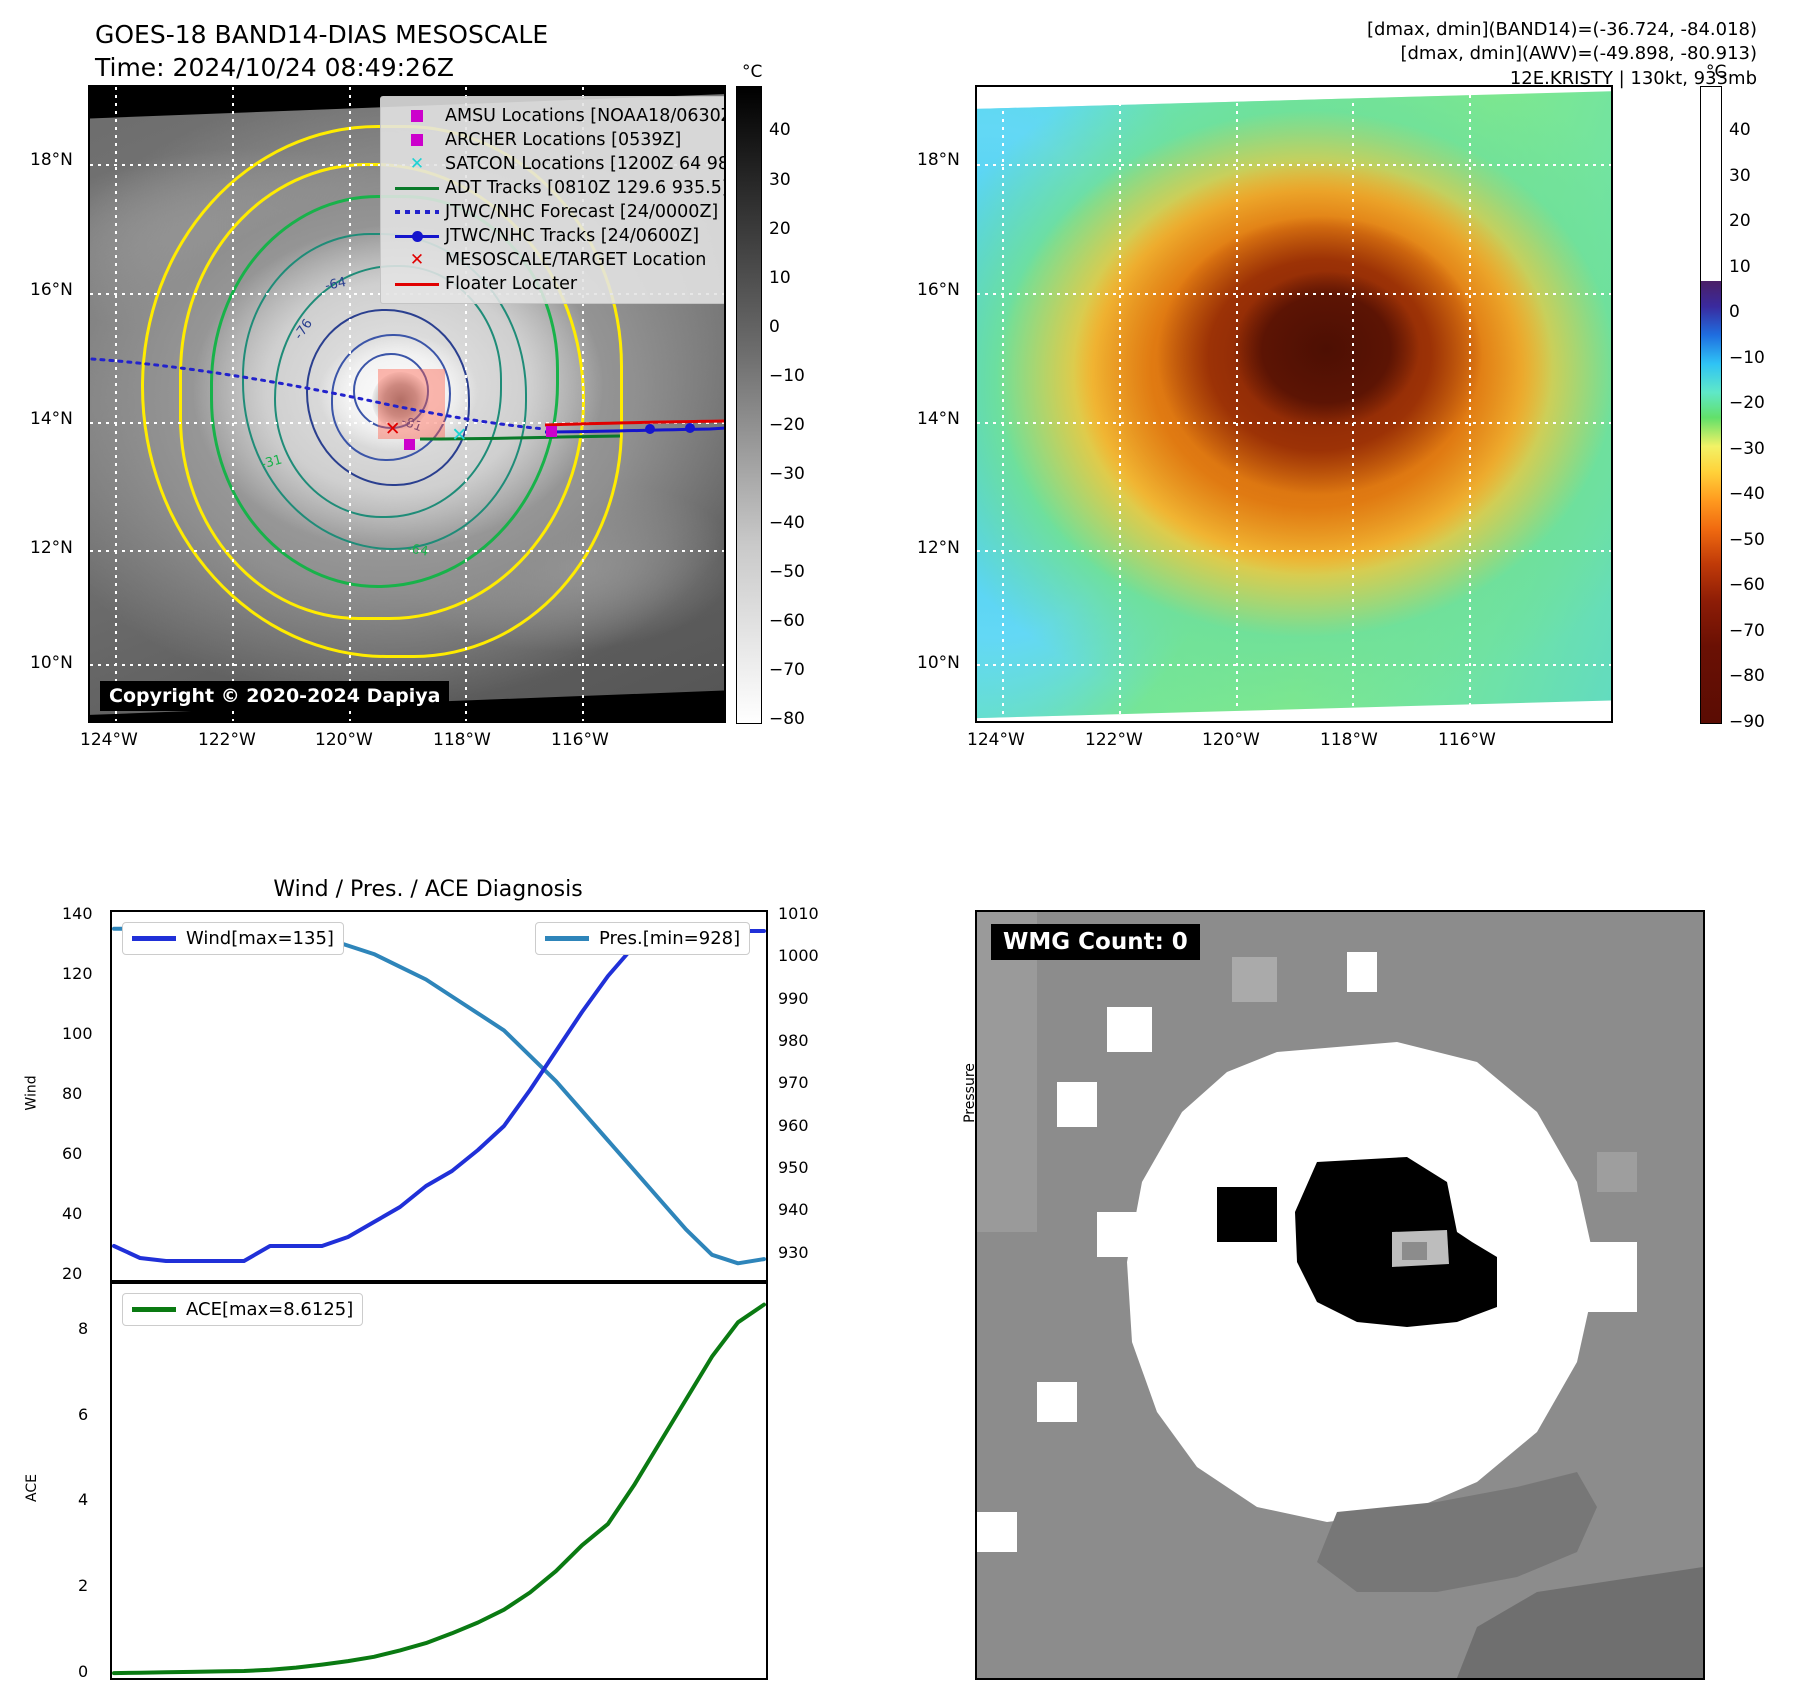  I want to click on axis-tick-label: 950, so click(793, 1168).